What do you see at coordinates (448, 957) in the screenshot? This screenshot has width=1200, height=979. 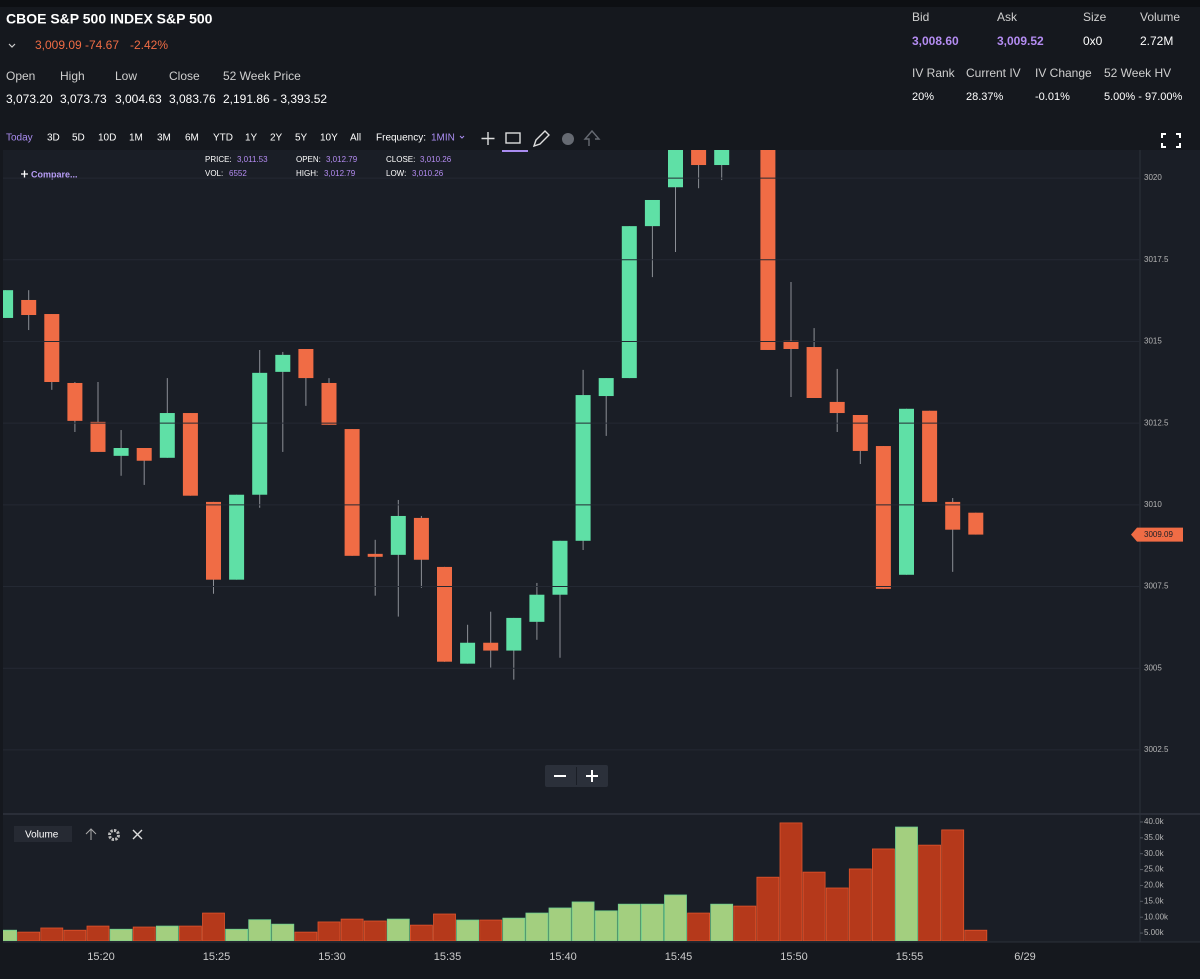 I see `x-tick-label: 15:35` at bounding box center [448, 957].